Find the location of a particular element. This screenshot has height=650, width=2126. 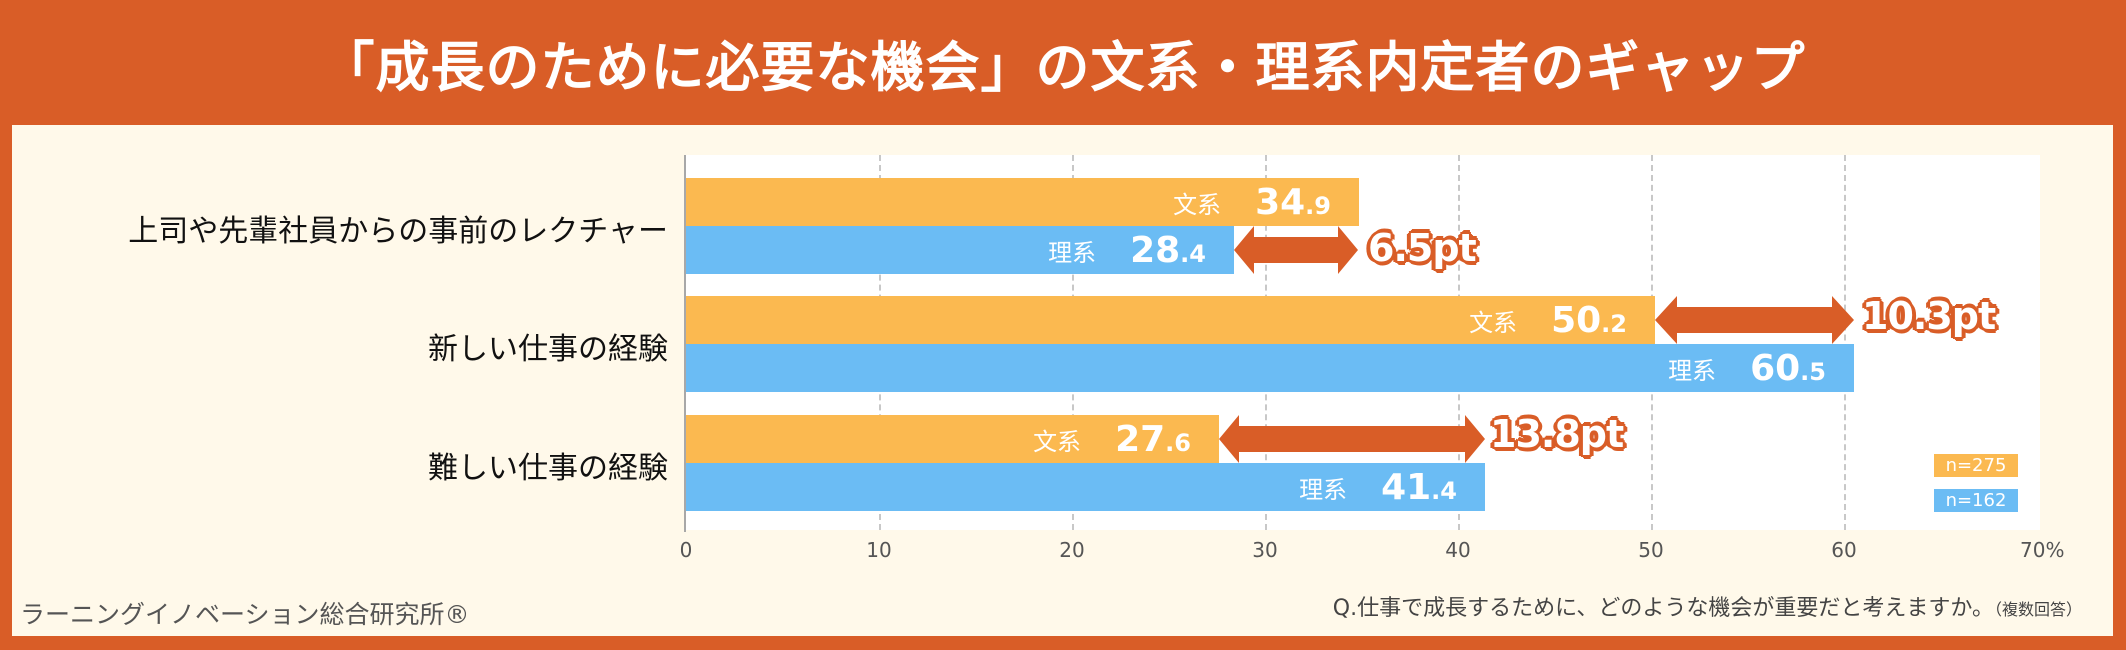

bar-bunkei-difficult-work: 文系 27.6 is located at coordinates (952, 439).